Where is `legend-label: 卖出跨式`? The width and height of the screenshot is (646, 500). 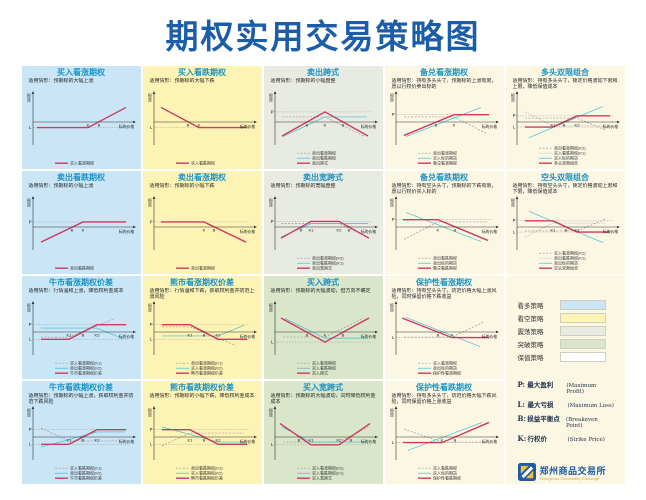 legend-label: 卖出跨式 is located at coordinates (320, 163).